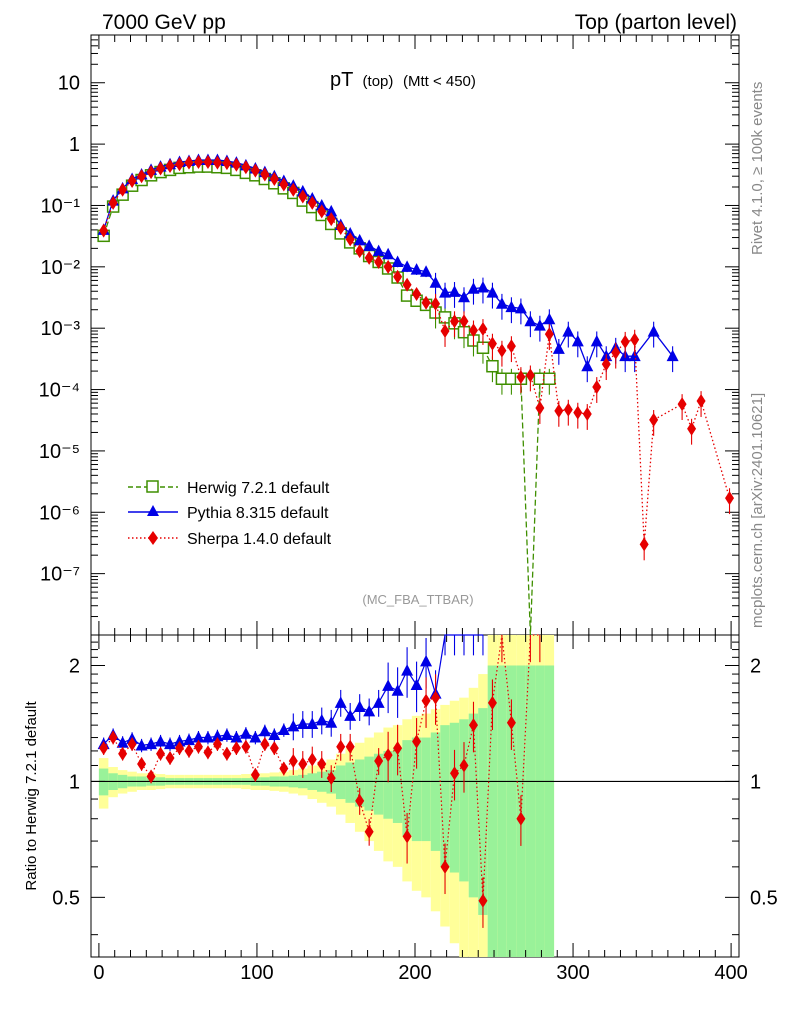 This screenshot has width=786, height=1024. Describe the element at coordinates (74, 145) in the screenshot. I see `y-tick-label: 1` at that location.